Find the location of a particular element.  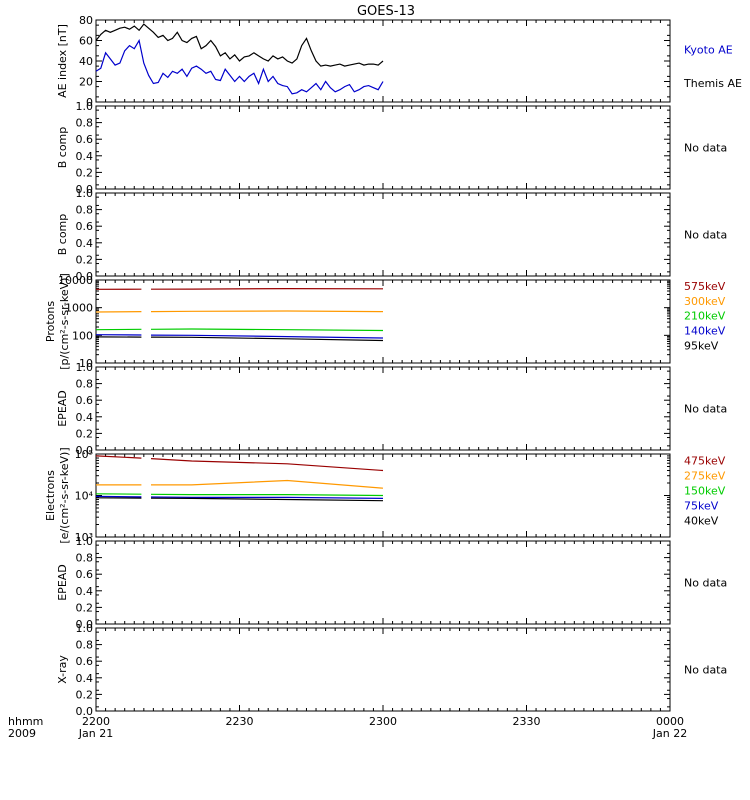

y-tick-label: 0 is located at coordinates (89, 102).